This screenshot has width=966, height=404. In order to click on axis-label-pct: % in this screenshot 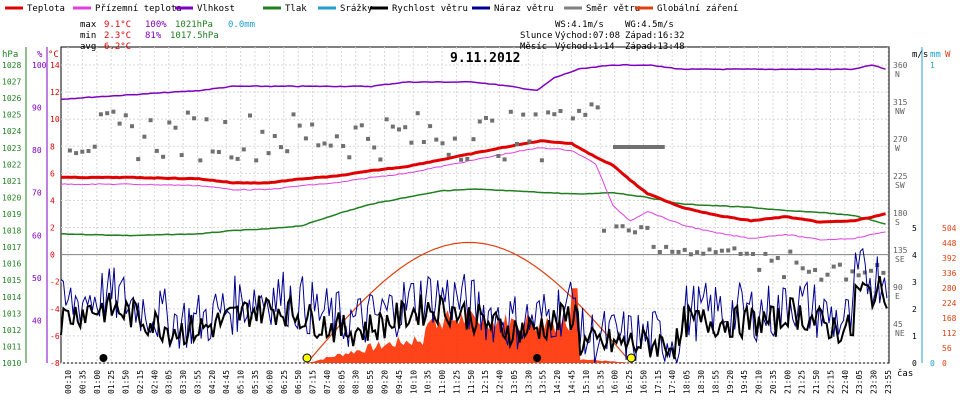, I will do `click(40, 55)`.